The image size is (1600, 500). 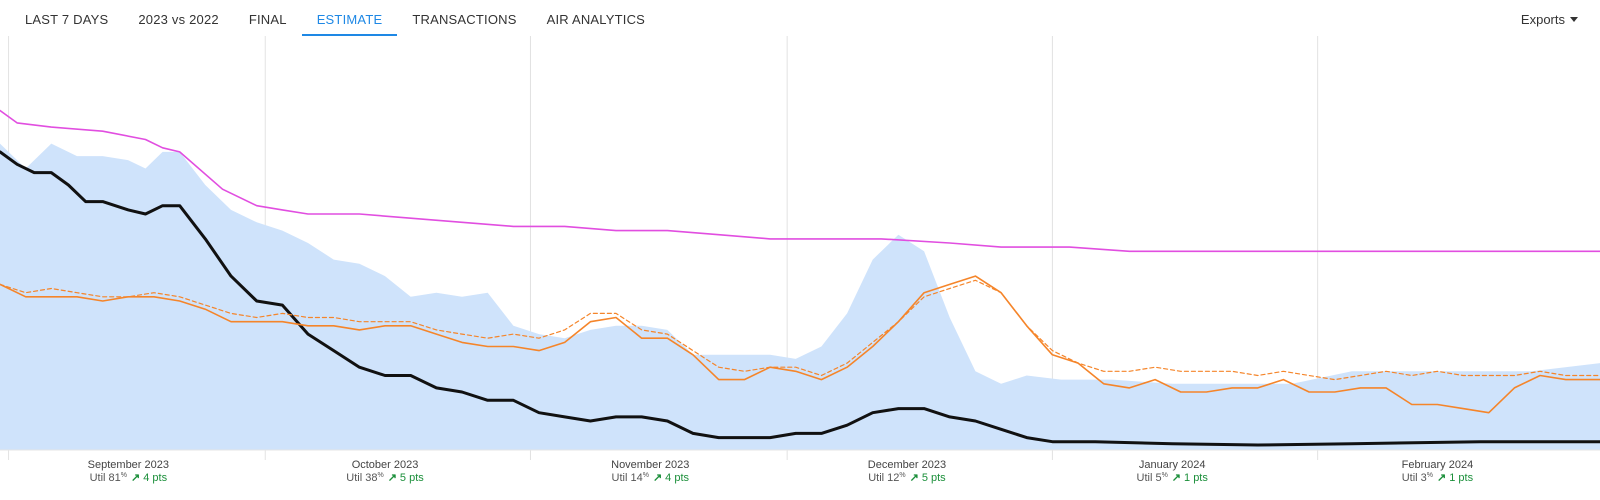 I want to click on month-util-label: Util 12% ↗ 5 pts, so click(x=907, y=478).